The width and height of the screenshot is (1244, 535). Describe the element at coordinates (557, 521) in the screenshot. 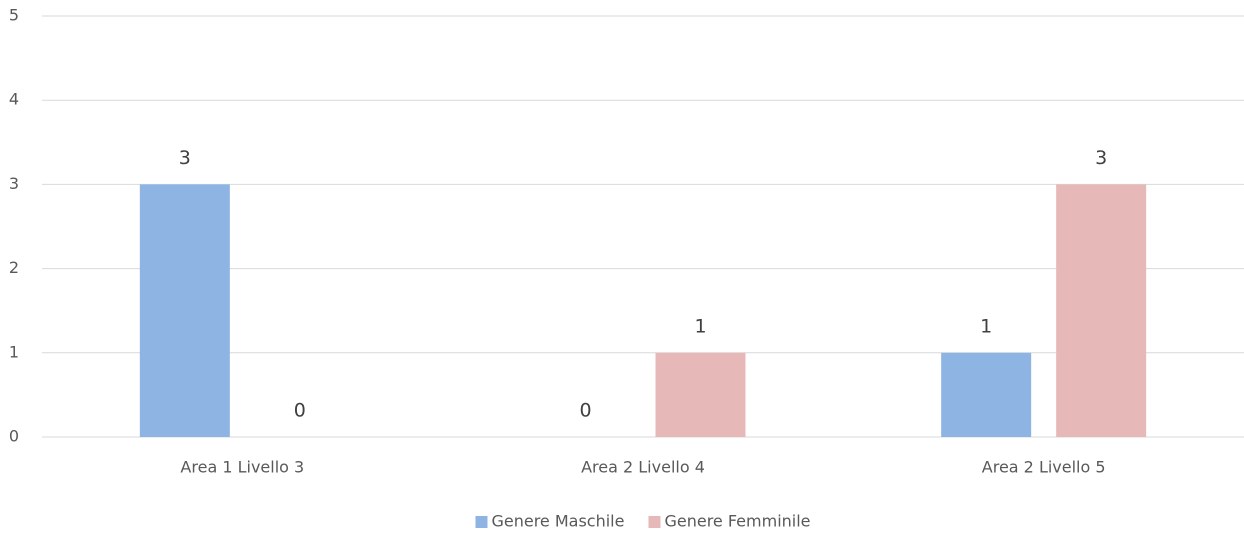

I see `legend-label: Genere Maschile` at that location.